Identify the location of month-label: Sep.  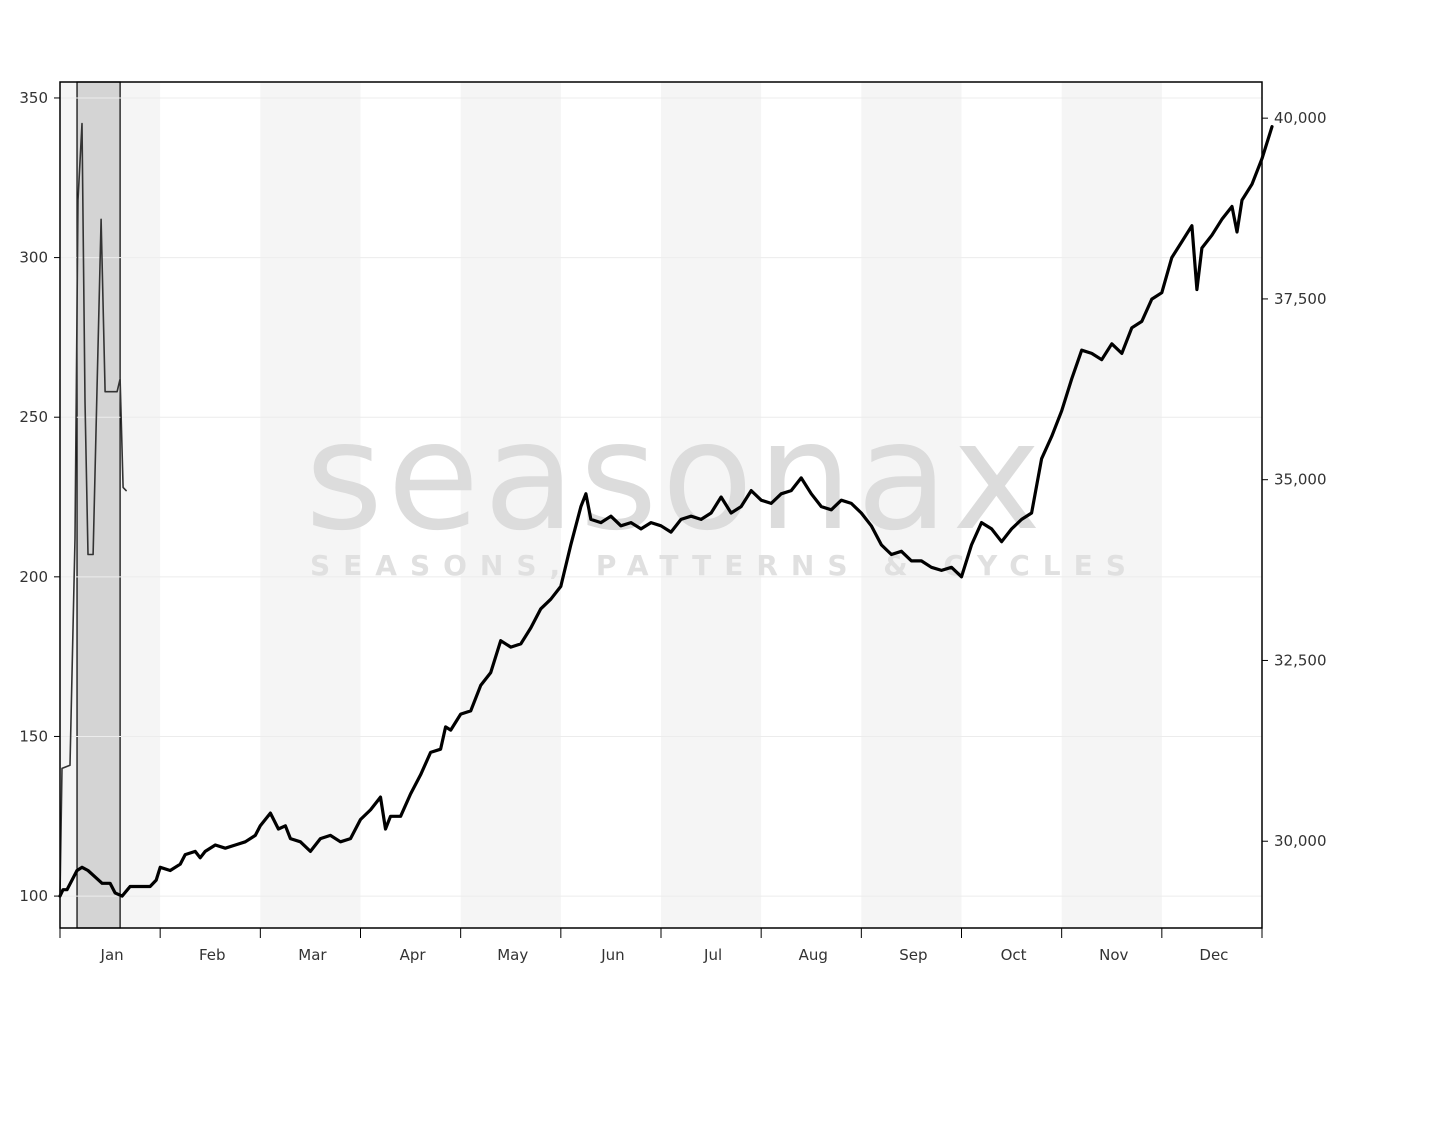
(913, 955).